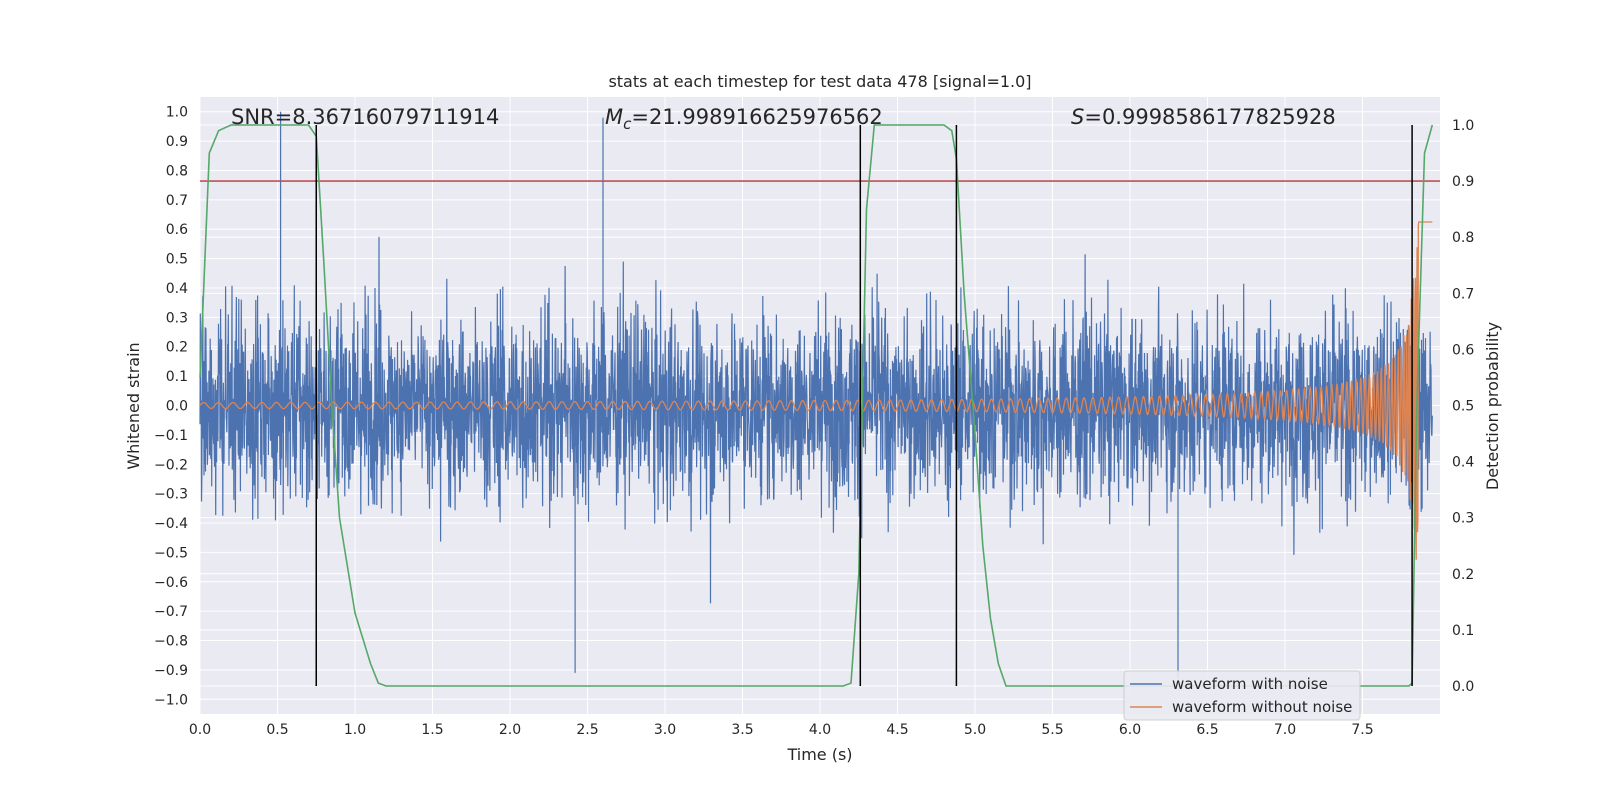 This screenshot has width=1600, height=804. I want to click on x-tick-label: 3.5, so click(742, 730).